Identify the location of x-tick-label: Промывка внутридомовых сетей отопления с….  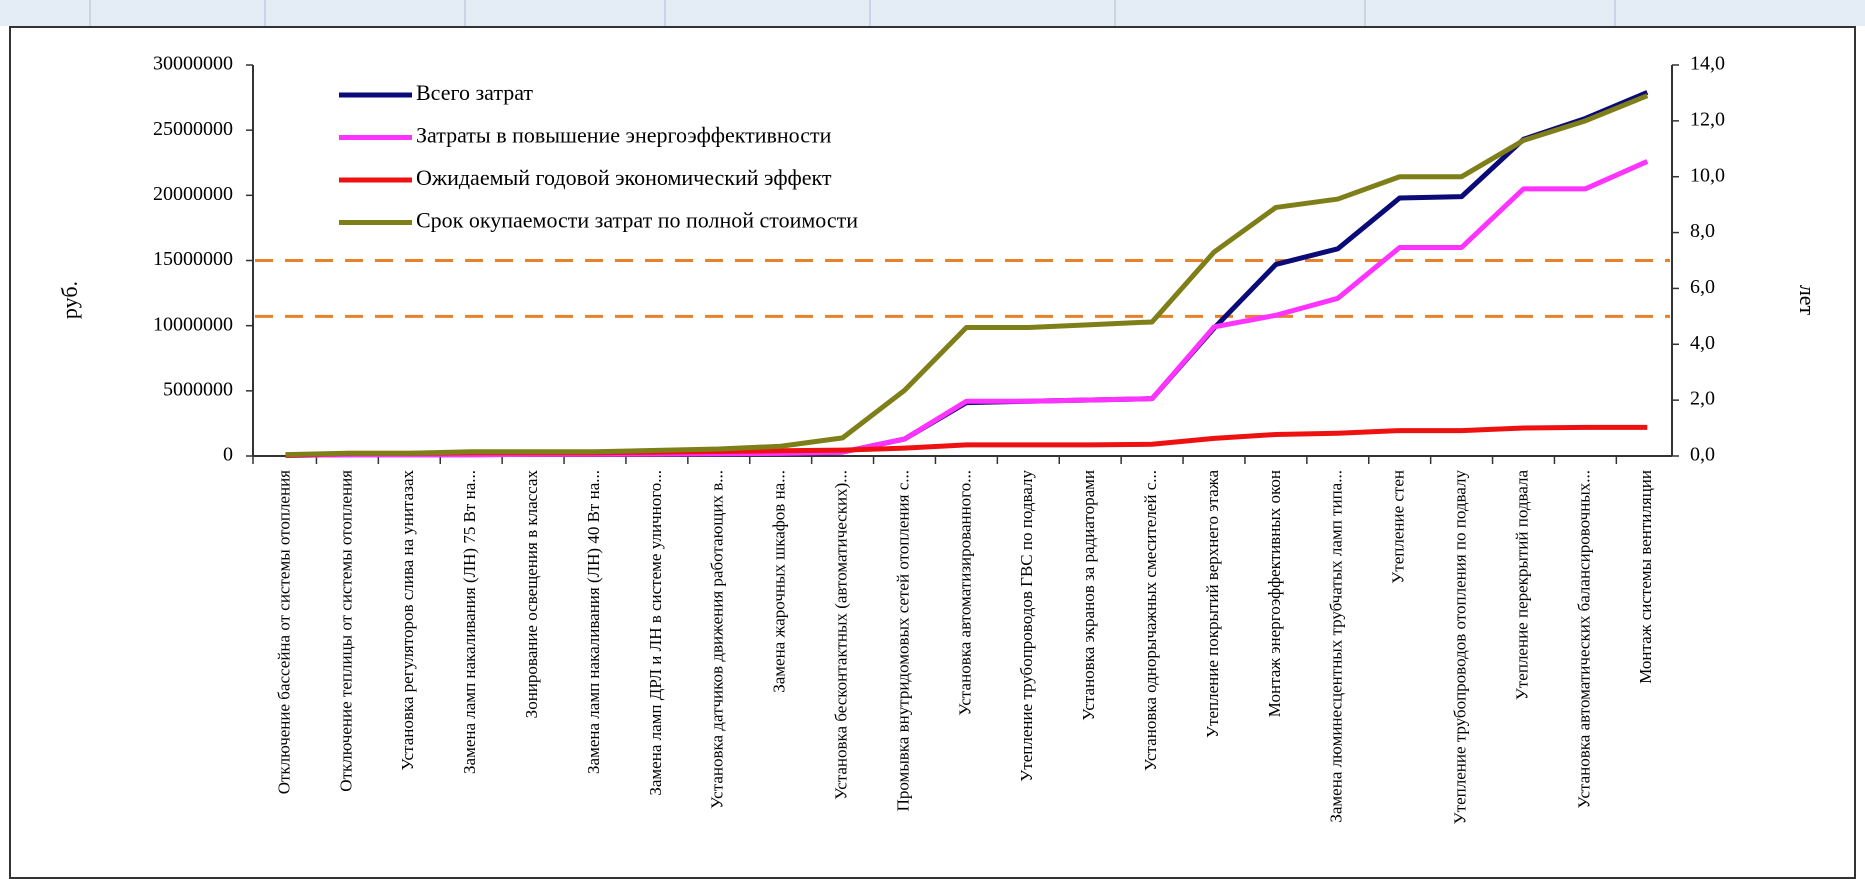
(902, 640).